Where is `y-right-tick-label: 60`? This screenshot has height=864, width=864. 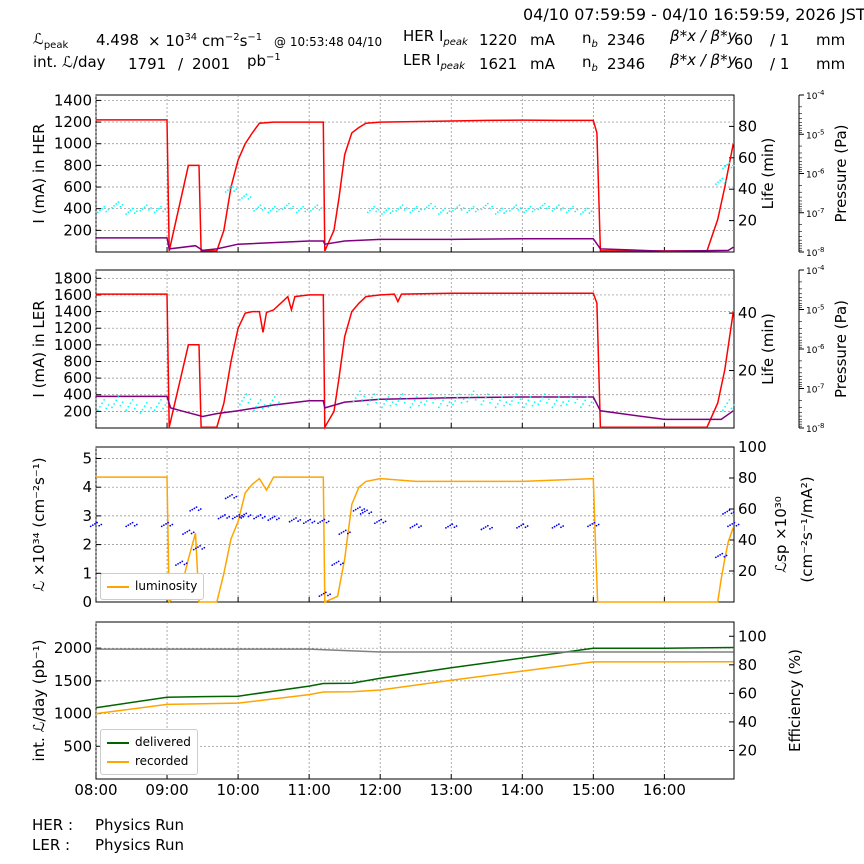 y-right-tick-label: 60 is located at coordinates (747, 158).